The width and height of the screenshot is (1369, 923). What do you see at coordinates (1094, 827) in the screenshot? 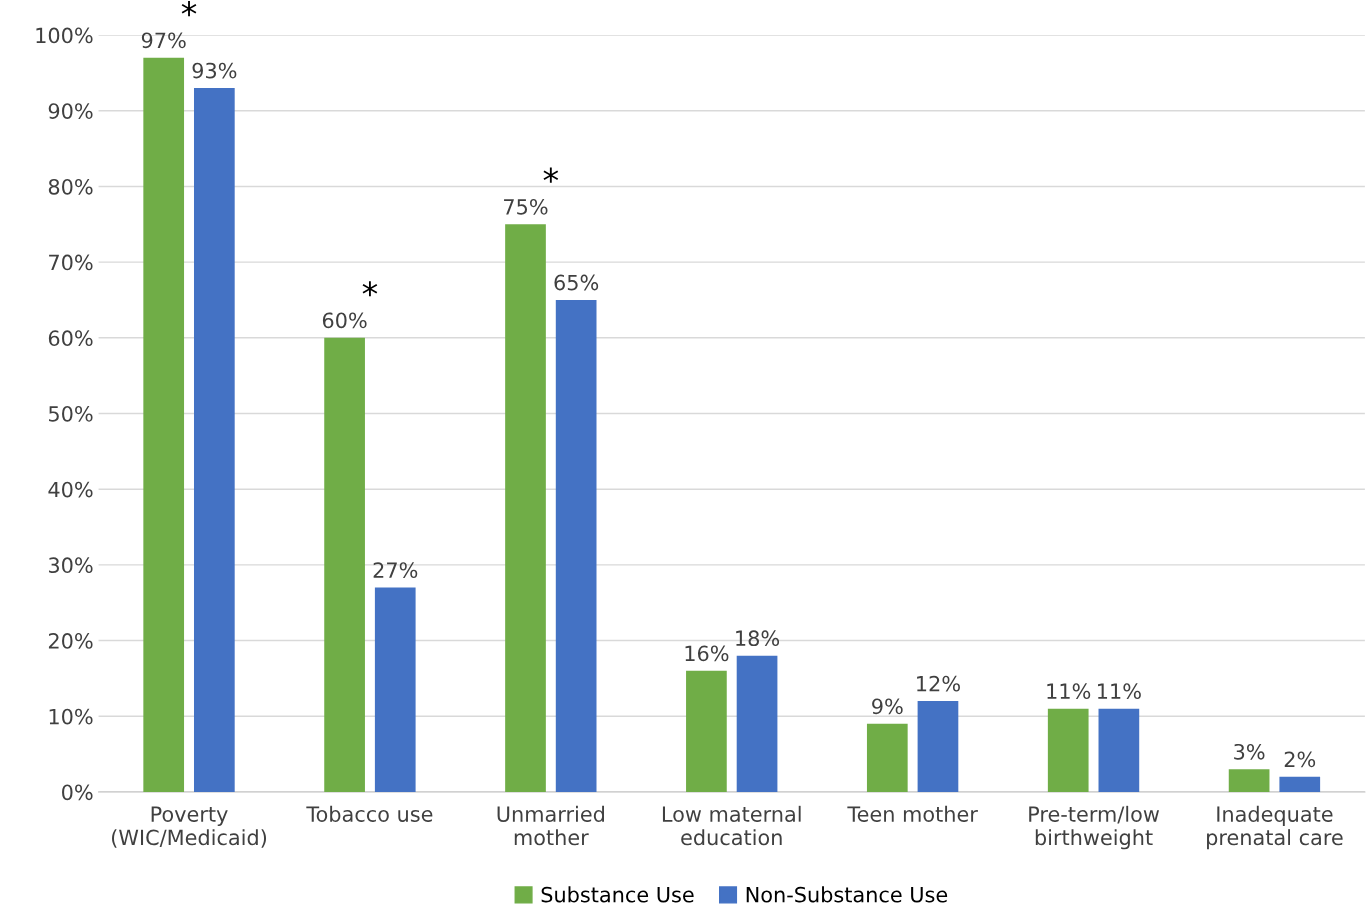
I see `x-tick-label: Pre-term/low birthweight` at bounding box center [1094, 827].